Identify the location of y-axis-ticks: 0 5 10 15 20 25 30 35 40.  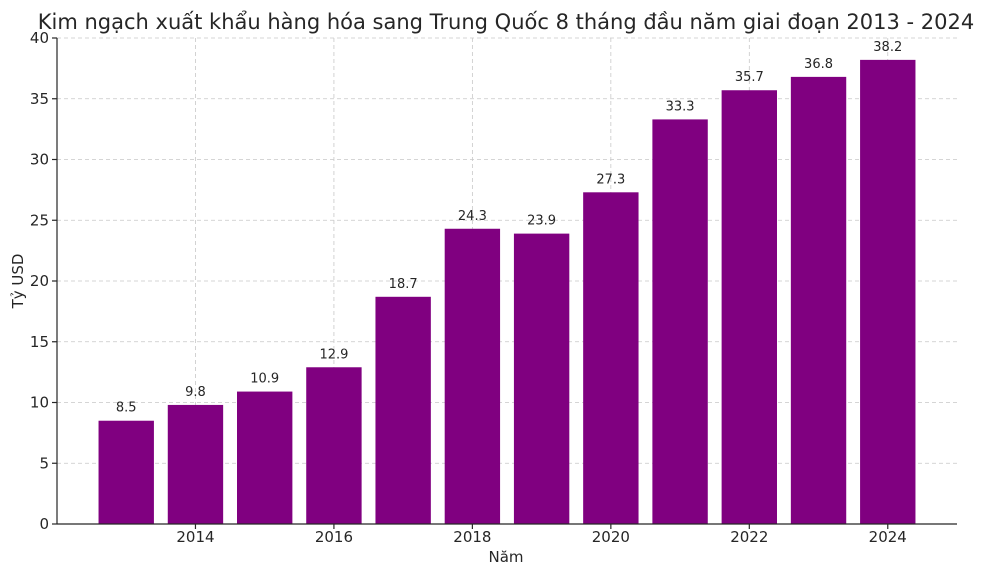
(43, 281).